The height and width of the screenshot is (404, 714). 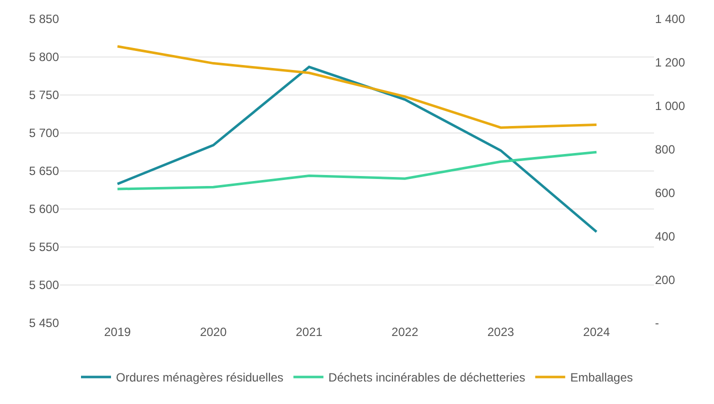 What do you see at coordinates (44, 247) in the screenshot?
I see `y-tick-label: 5 550` at bounding box center [44, 247].